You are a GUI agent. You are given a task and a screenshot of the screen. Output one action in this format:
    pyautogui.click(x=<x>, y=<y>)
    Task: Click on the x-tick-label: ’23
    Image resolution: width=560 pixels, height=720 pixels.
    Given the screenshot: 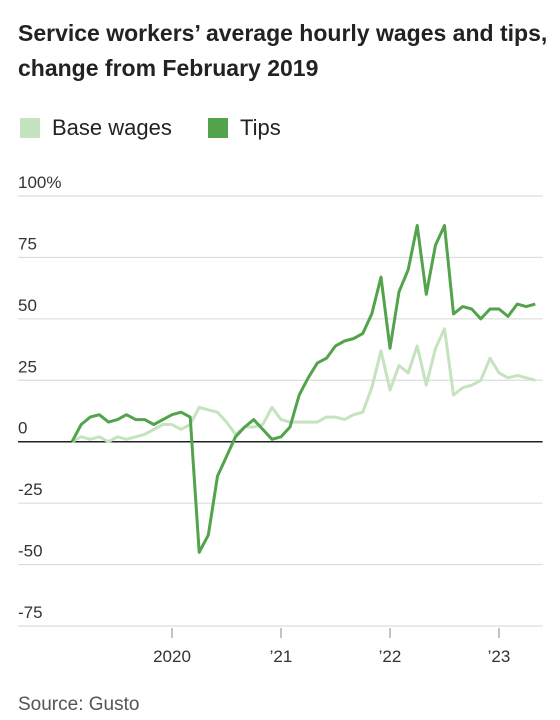 What is the action you would take?
    pyautogui.click(x=499, y=656)
    